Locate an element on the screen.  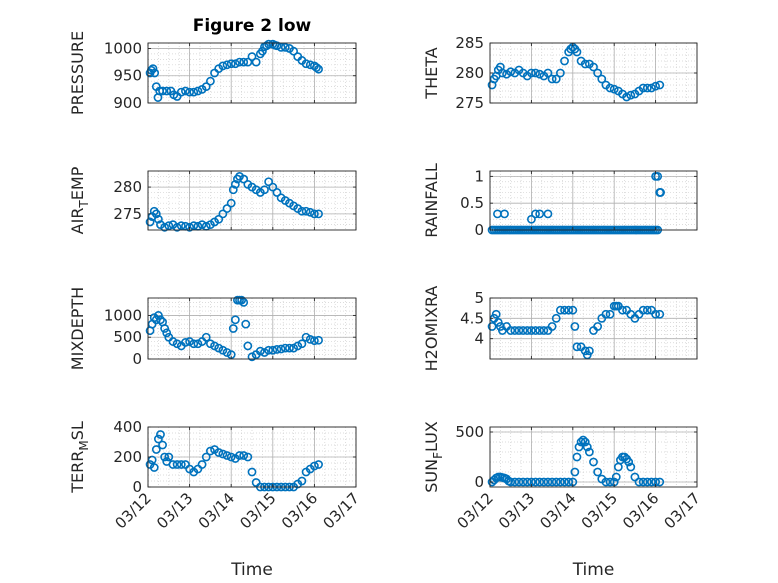
subplot-rainfall: 0 0.5 1 RAINFALL is located at coordinates (560, 201).